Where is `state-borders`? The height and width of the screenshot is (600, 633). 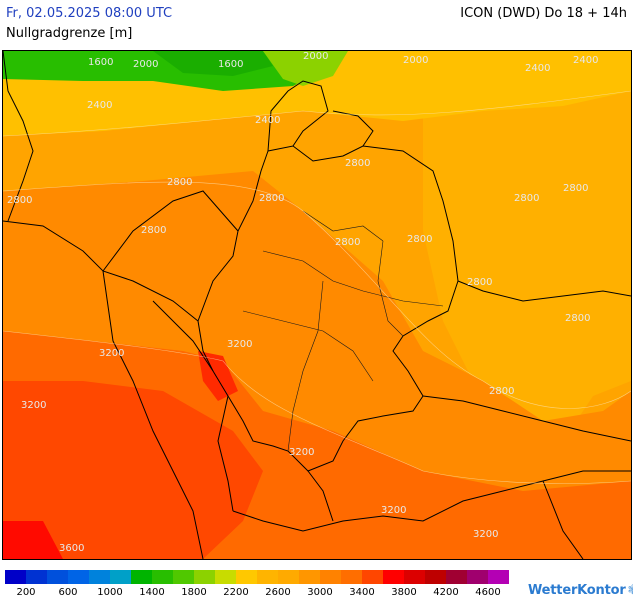
state-borders is located at coordinates (343, 331).